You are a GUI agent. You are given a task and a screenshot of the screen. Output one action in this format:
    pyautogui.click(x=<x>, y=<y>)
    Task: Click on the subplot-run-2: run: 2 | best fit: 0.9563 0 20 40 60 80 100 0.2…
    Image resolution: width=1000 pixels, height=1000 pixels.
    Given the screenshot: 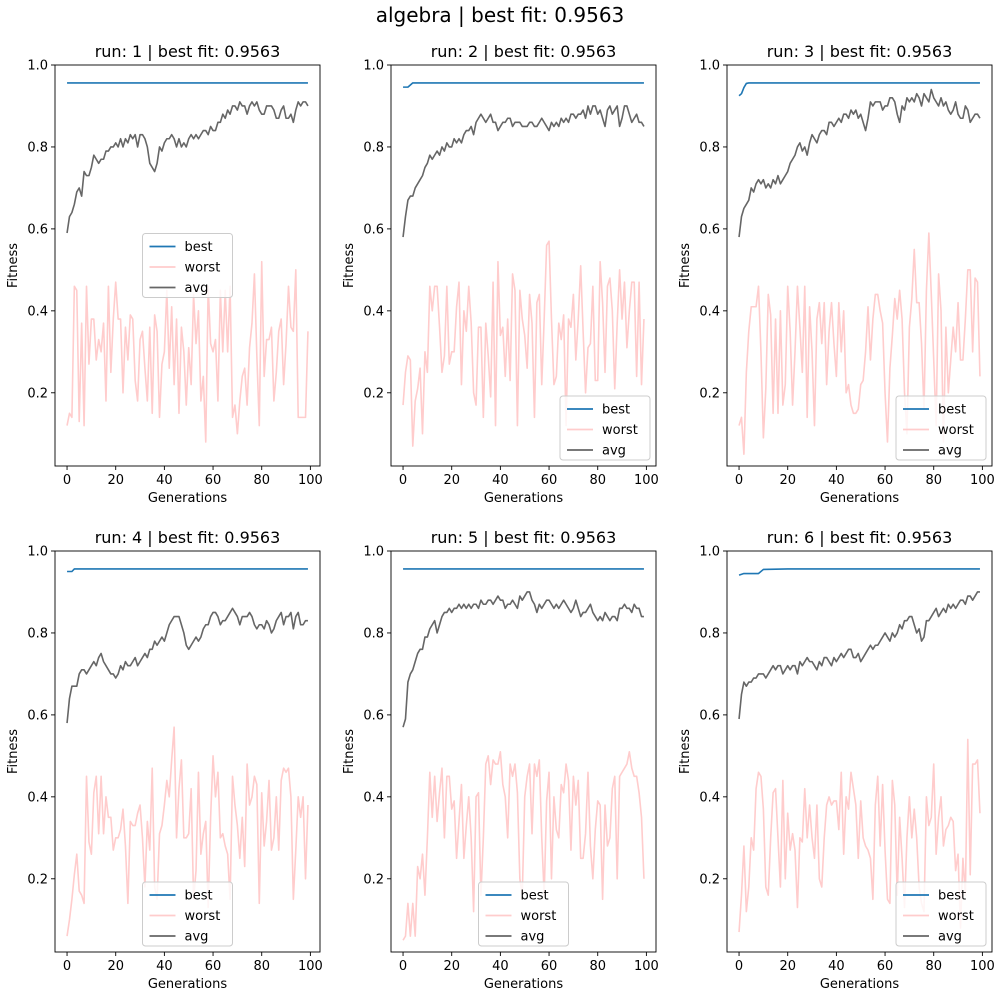 What is the action you would take?
    pyautogui.click(x=500, y=274)
    